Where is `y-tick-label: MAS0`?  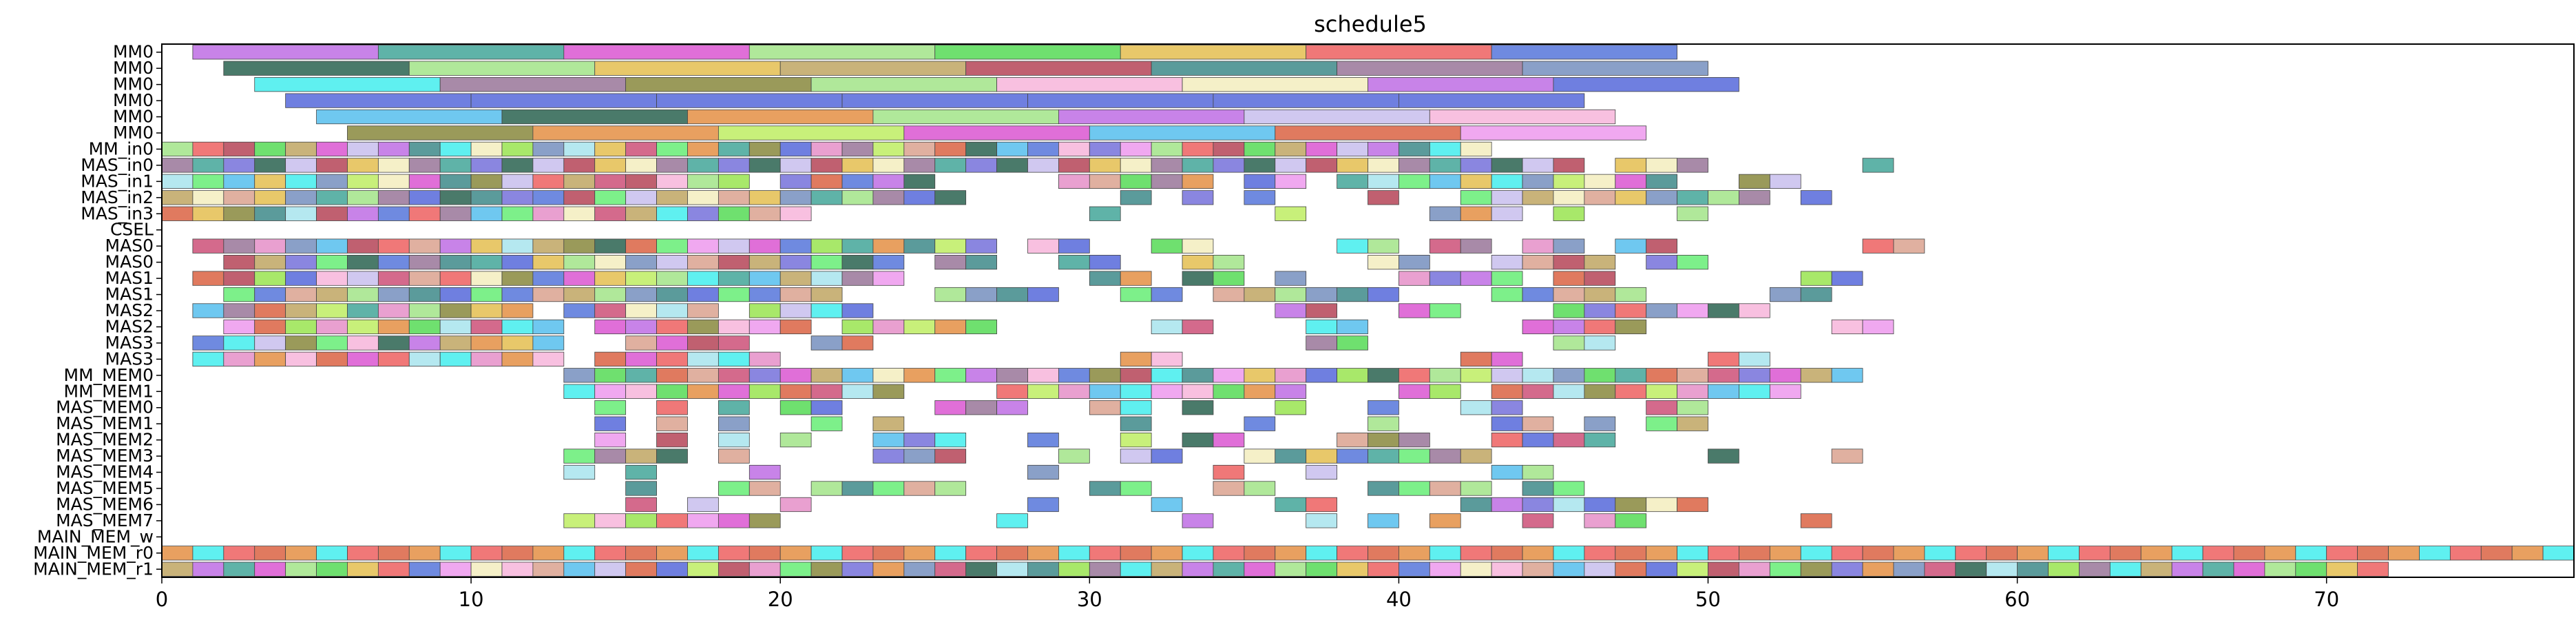 y-tick-label: MAS0 is located at coordinates (129, 246).